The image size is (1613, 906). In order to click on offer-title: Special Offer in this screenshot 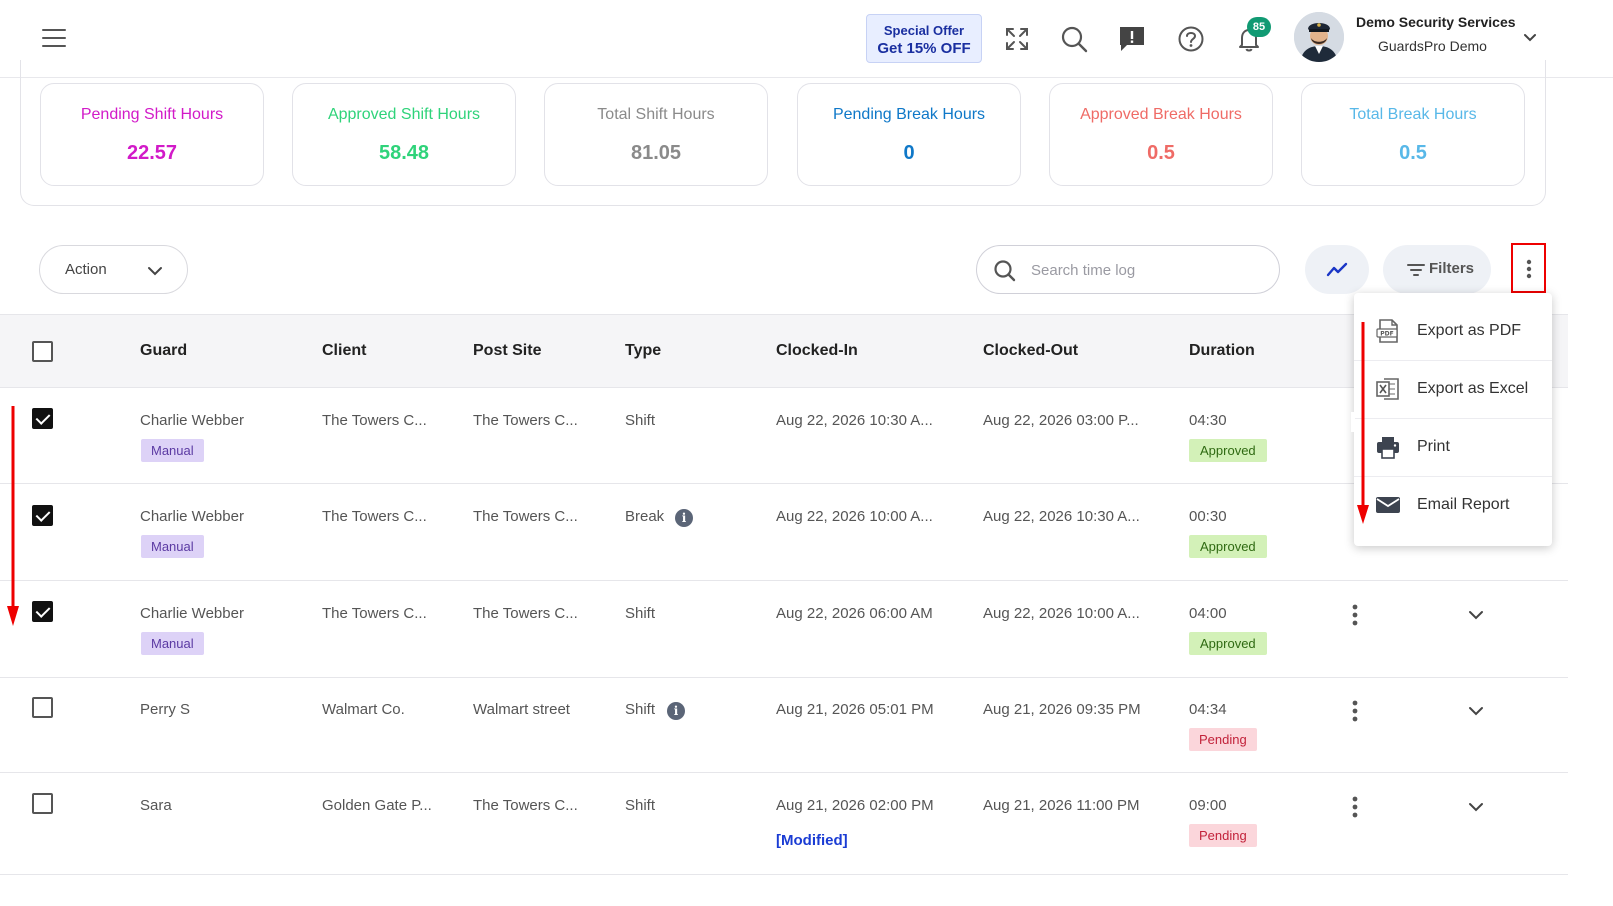, I will do `click(924, 30)`.